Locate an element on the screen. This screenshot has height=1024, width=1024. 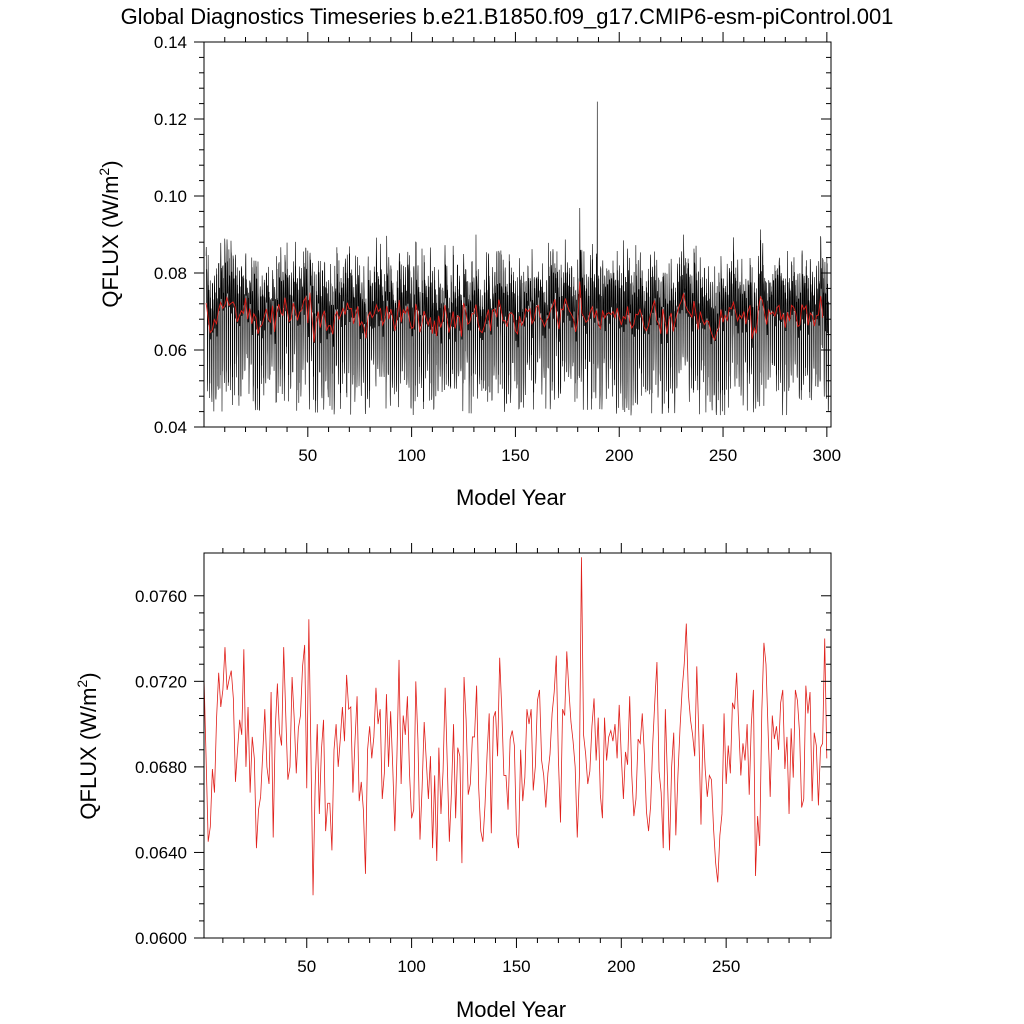
bottom-y-axis-title-main: QFLUX (W/m is located at coordinates (88, 754).